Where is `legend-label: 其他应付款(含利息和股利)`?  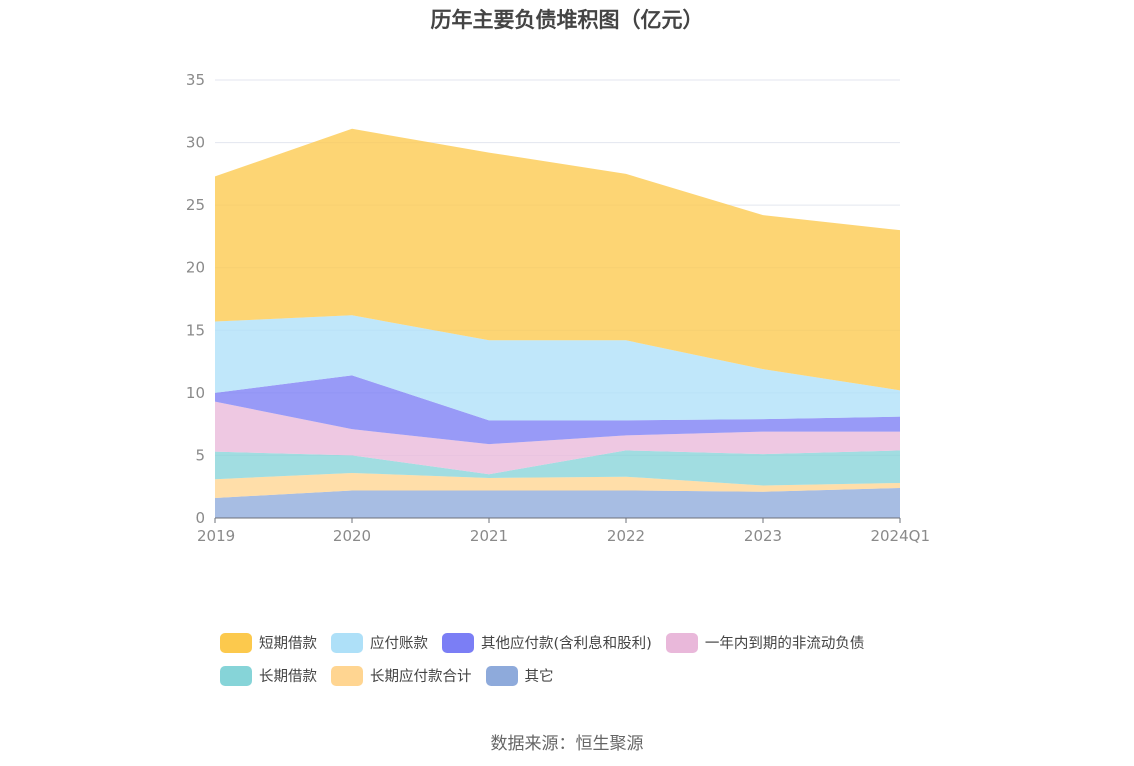
legend-label: 其他应付款(含利息和股利) is located at coordinates (566, 644).